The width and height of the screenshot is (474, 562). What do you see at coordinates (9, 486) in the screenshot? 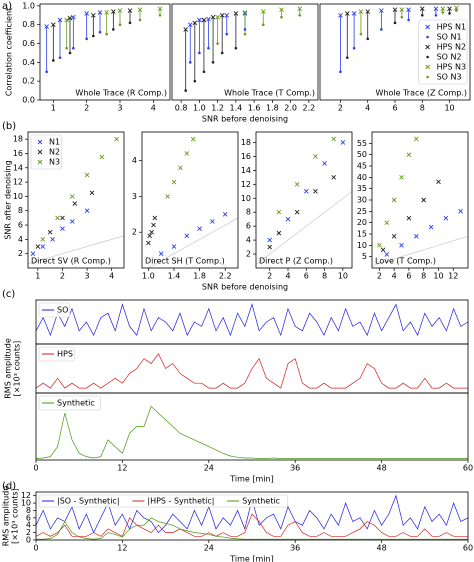
I see `panel-label: (d)` at bounding box center [9, 486].